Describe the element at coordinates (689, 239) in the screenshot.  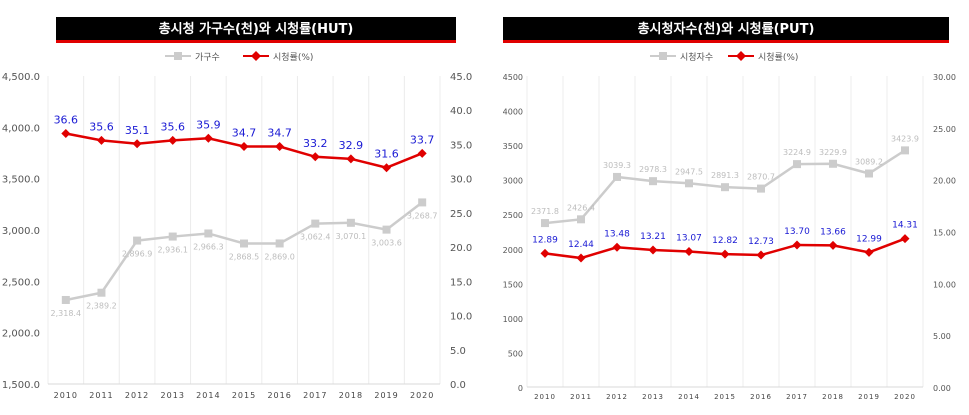
I see `rating-data-label: 13.07` at that location.